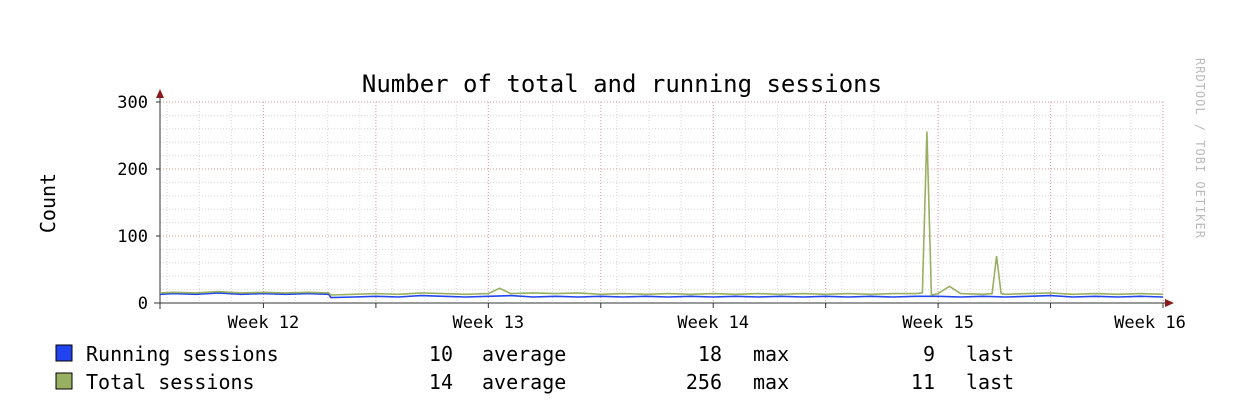  What do you see at coordinates (441, 382) in the screenshot?
I see `legend-average-value: 14` at bounding box center [441, 382].